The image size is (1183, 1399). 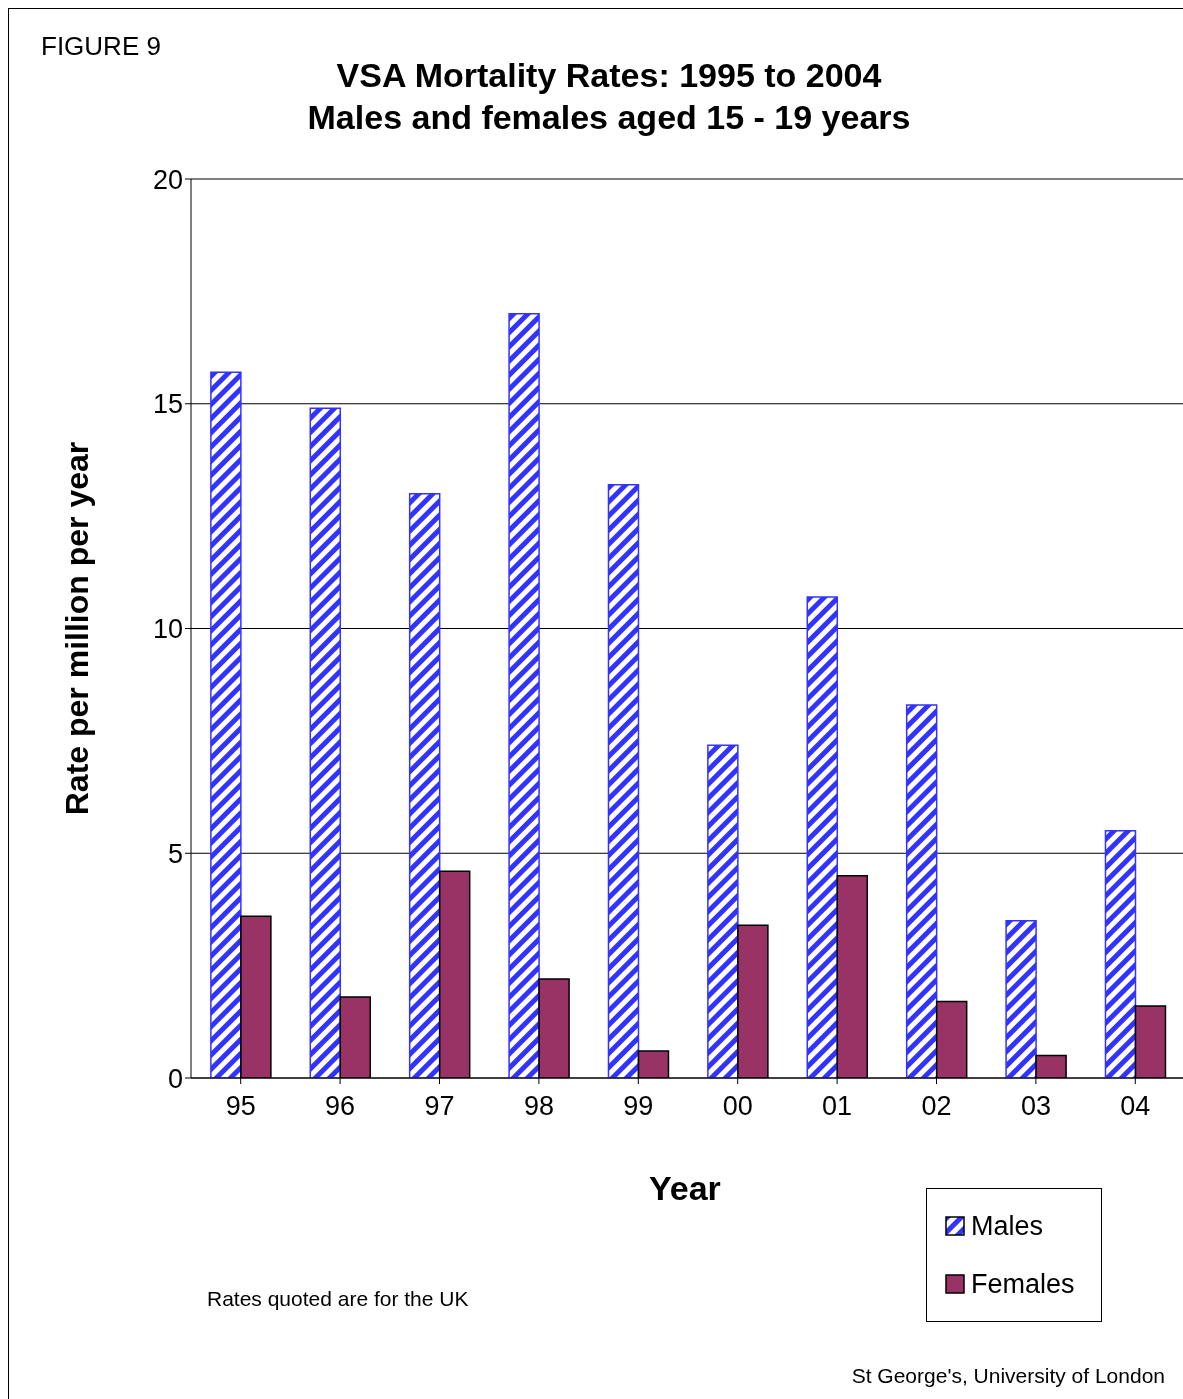 I want to click on y-tick-label: 5, so click(x=175, y=853).